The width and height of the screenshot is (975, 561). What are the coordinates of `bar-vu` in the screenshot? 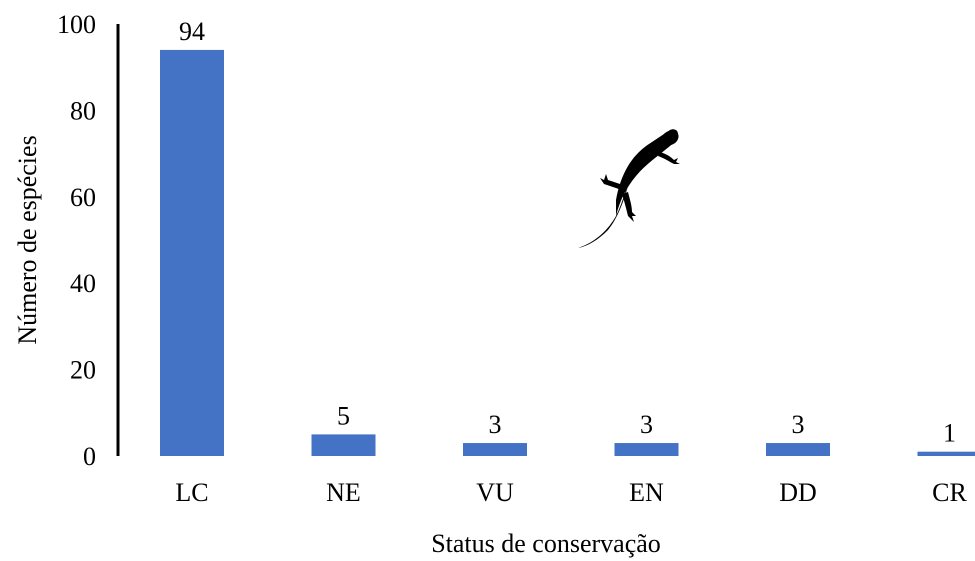 It's located at (495, 449).